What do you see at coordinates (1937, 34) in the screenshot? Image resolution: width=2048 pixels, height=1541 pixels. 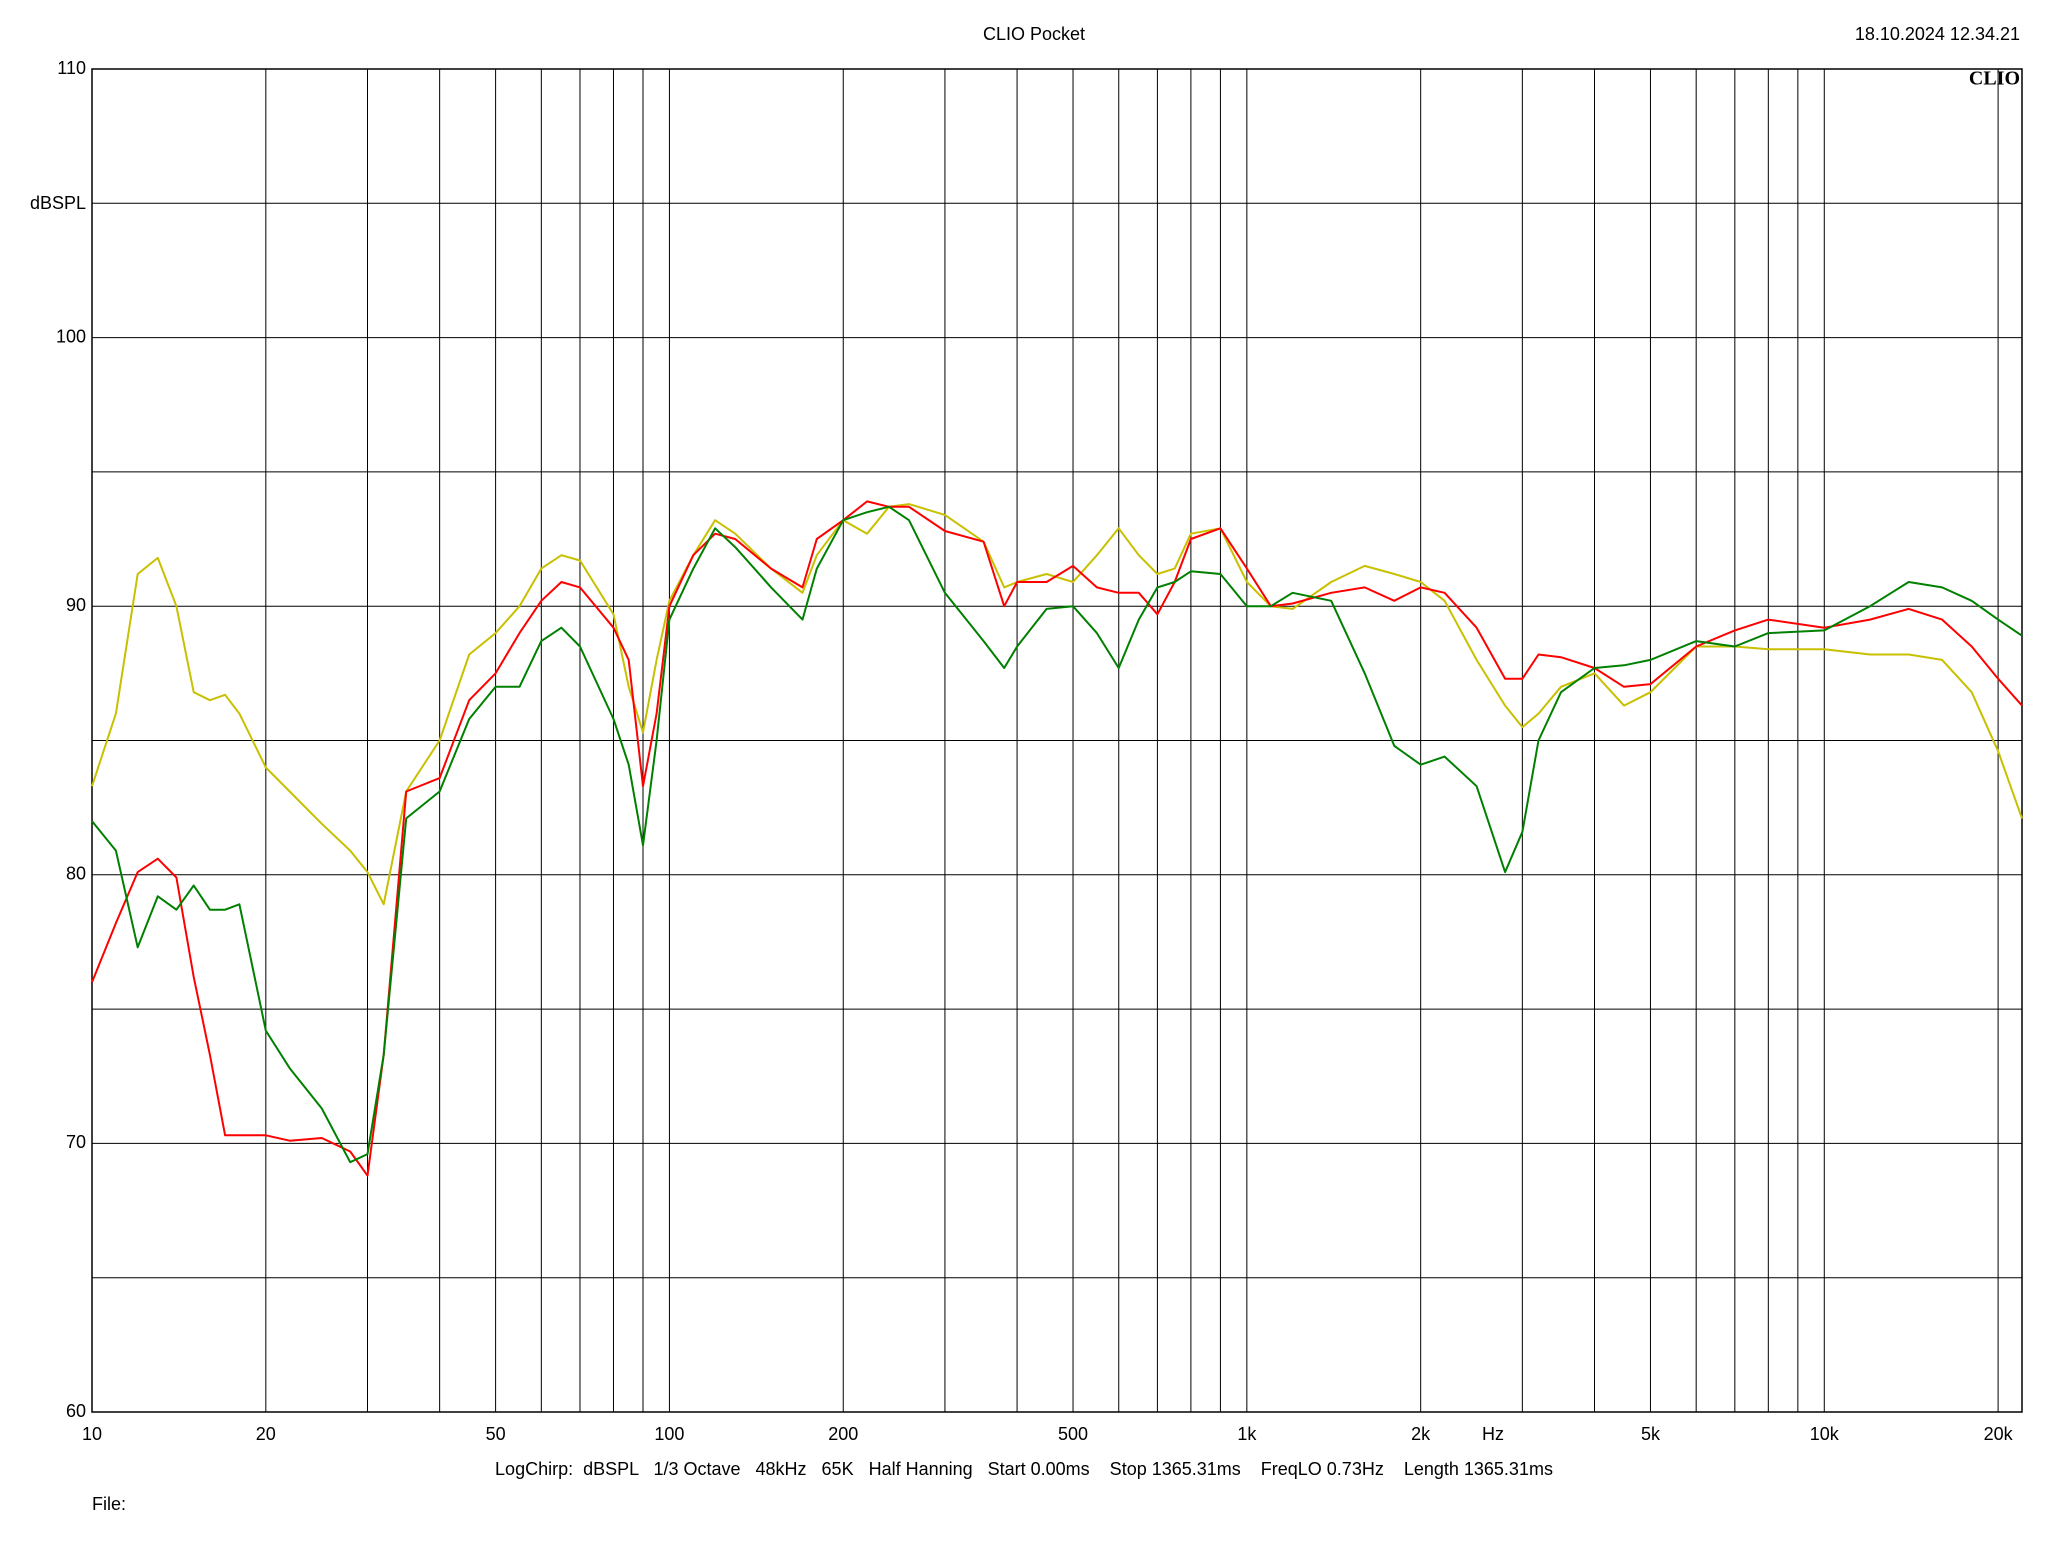 I see `timestamp: 18.10.2024 12.34.21` at bounding box center [1937, 34].